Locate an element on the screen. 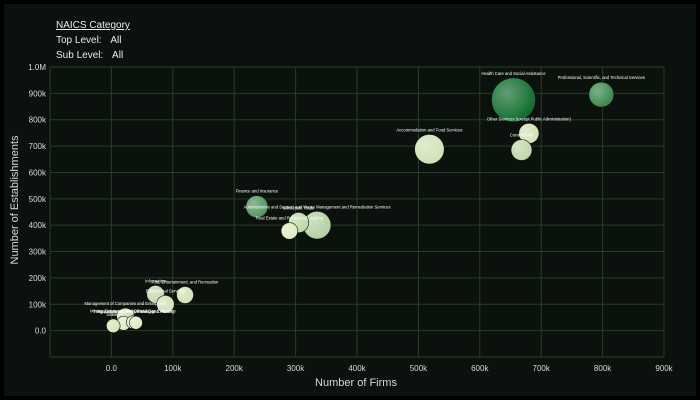 Image resolution: width=700 pixels, height=400 pixels. bubble-label: Finance and Insurance is located at coordinates (257, 191).